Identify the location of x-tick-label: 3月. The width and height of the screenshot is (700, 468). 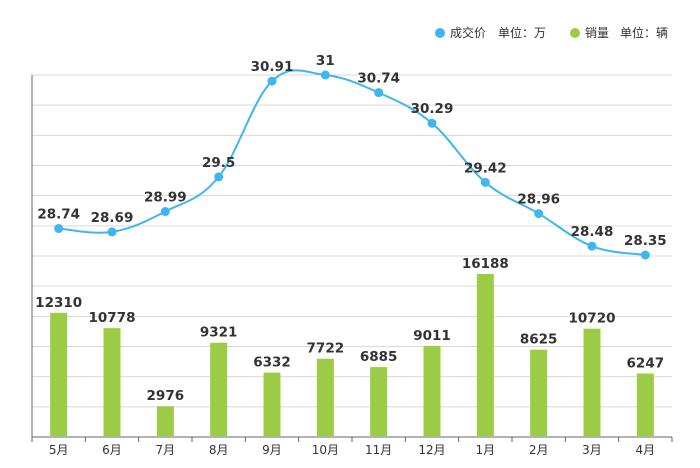
(592, 450).